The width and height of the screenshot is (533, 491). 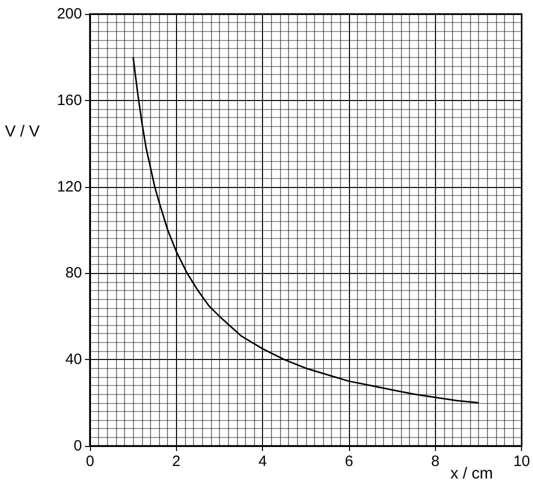 I want to click on y-tick-label: 160, so click(x=69, y=100).